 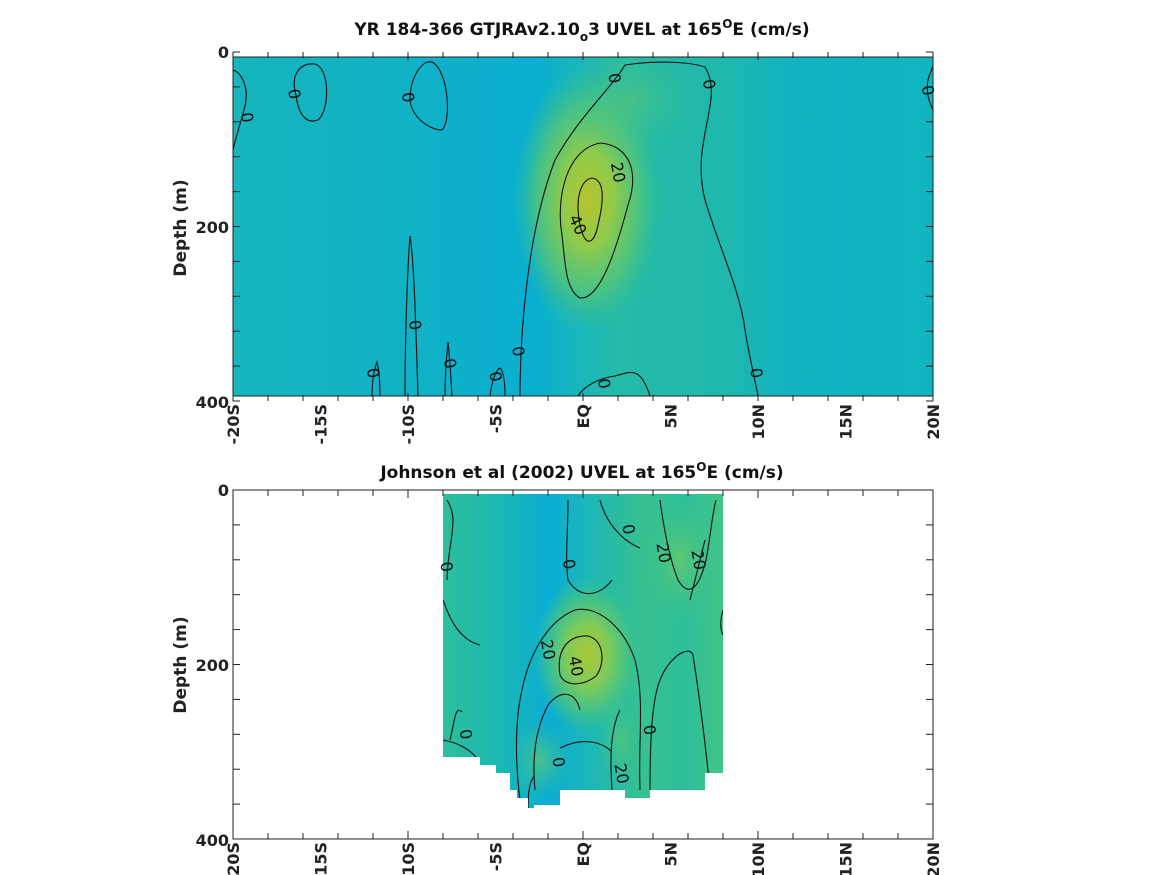 What do you see at coordinates (181, 227) in the screenshot?
I see `y-axis-label-top: Depth (m)` at bounding box center [181, 227].